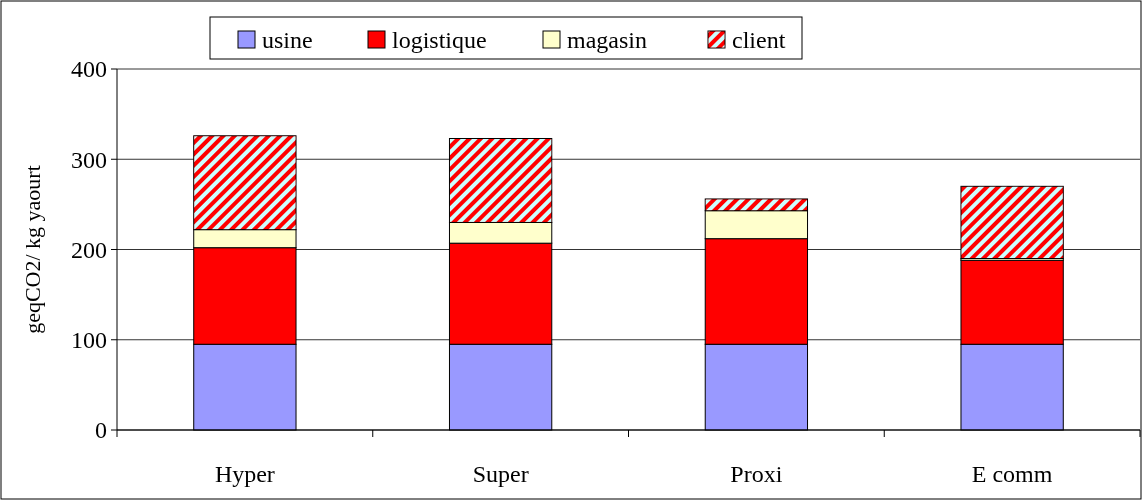  Describe the element at coordinates (89, 340) in the screenshot. I see `y-tick-label: 100` at that location.